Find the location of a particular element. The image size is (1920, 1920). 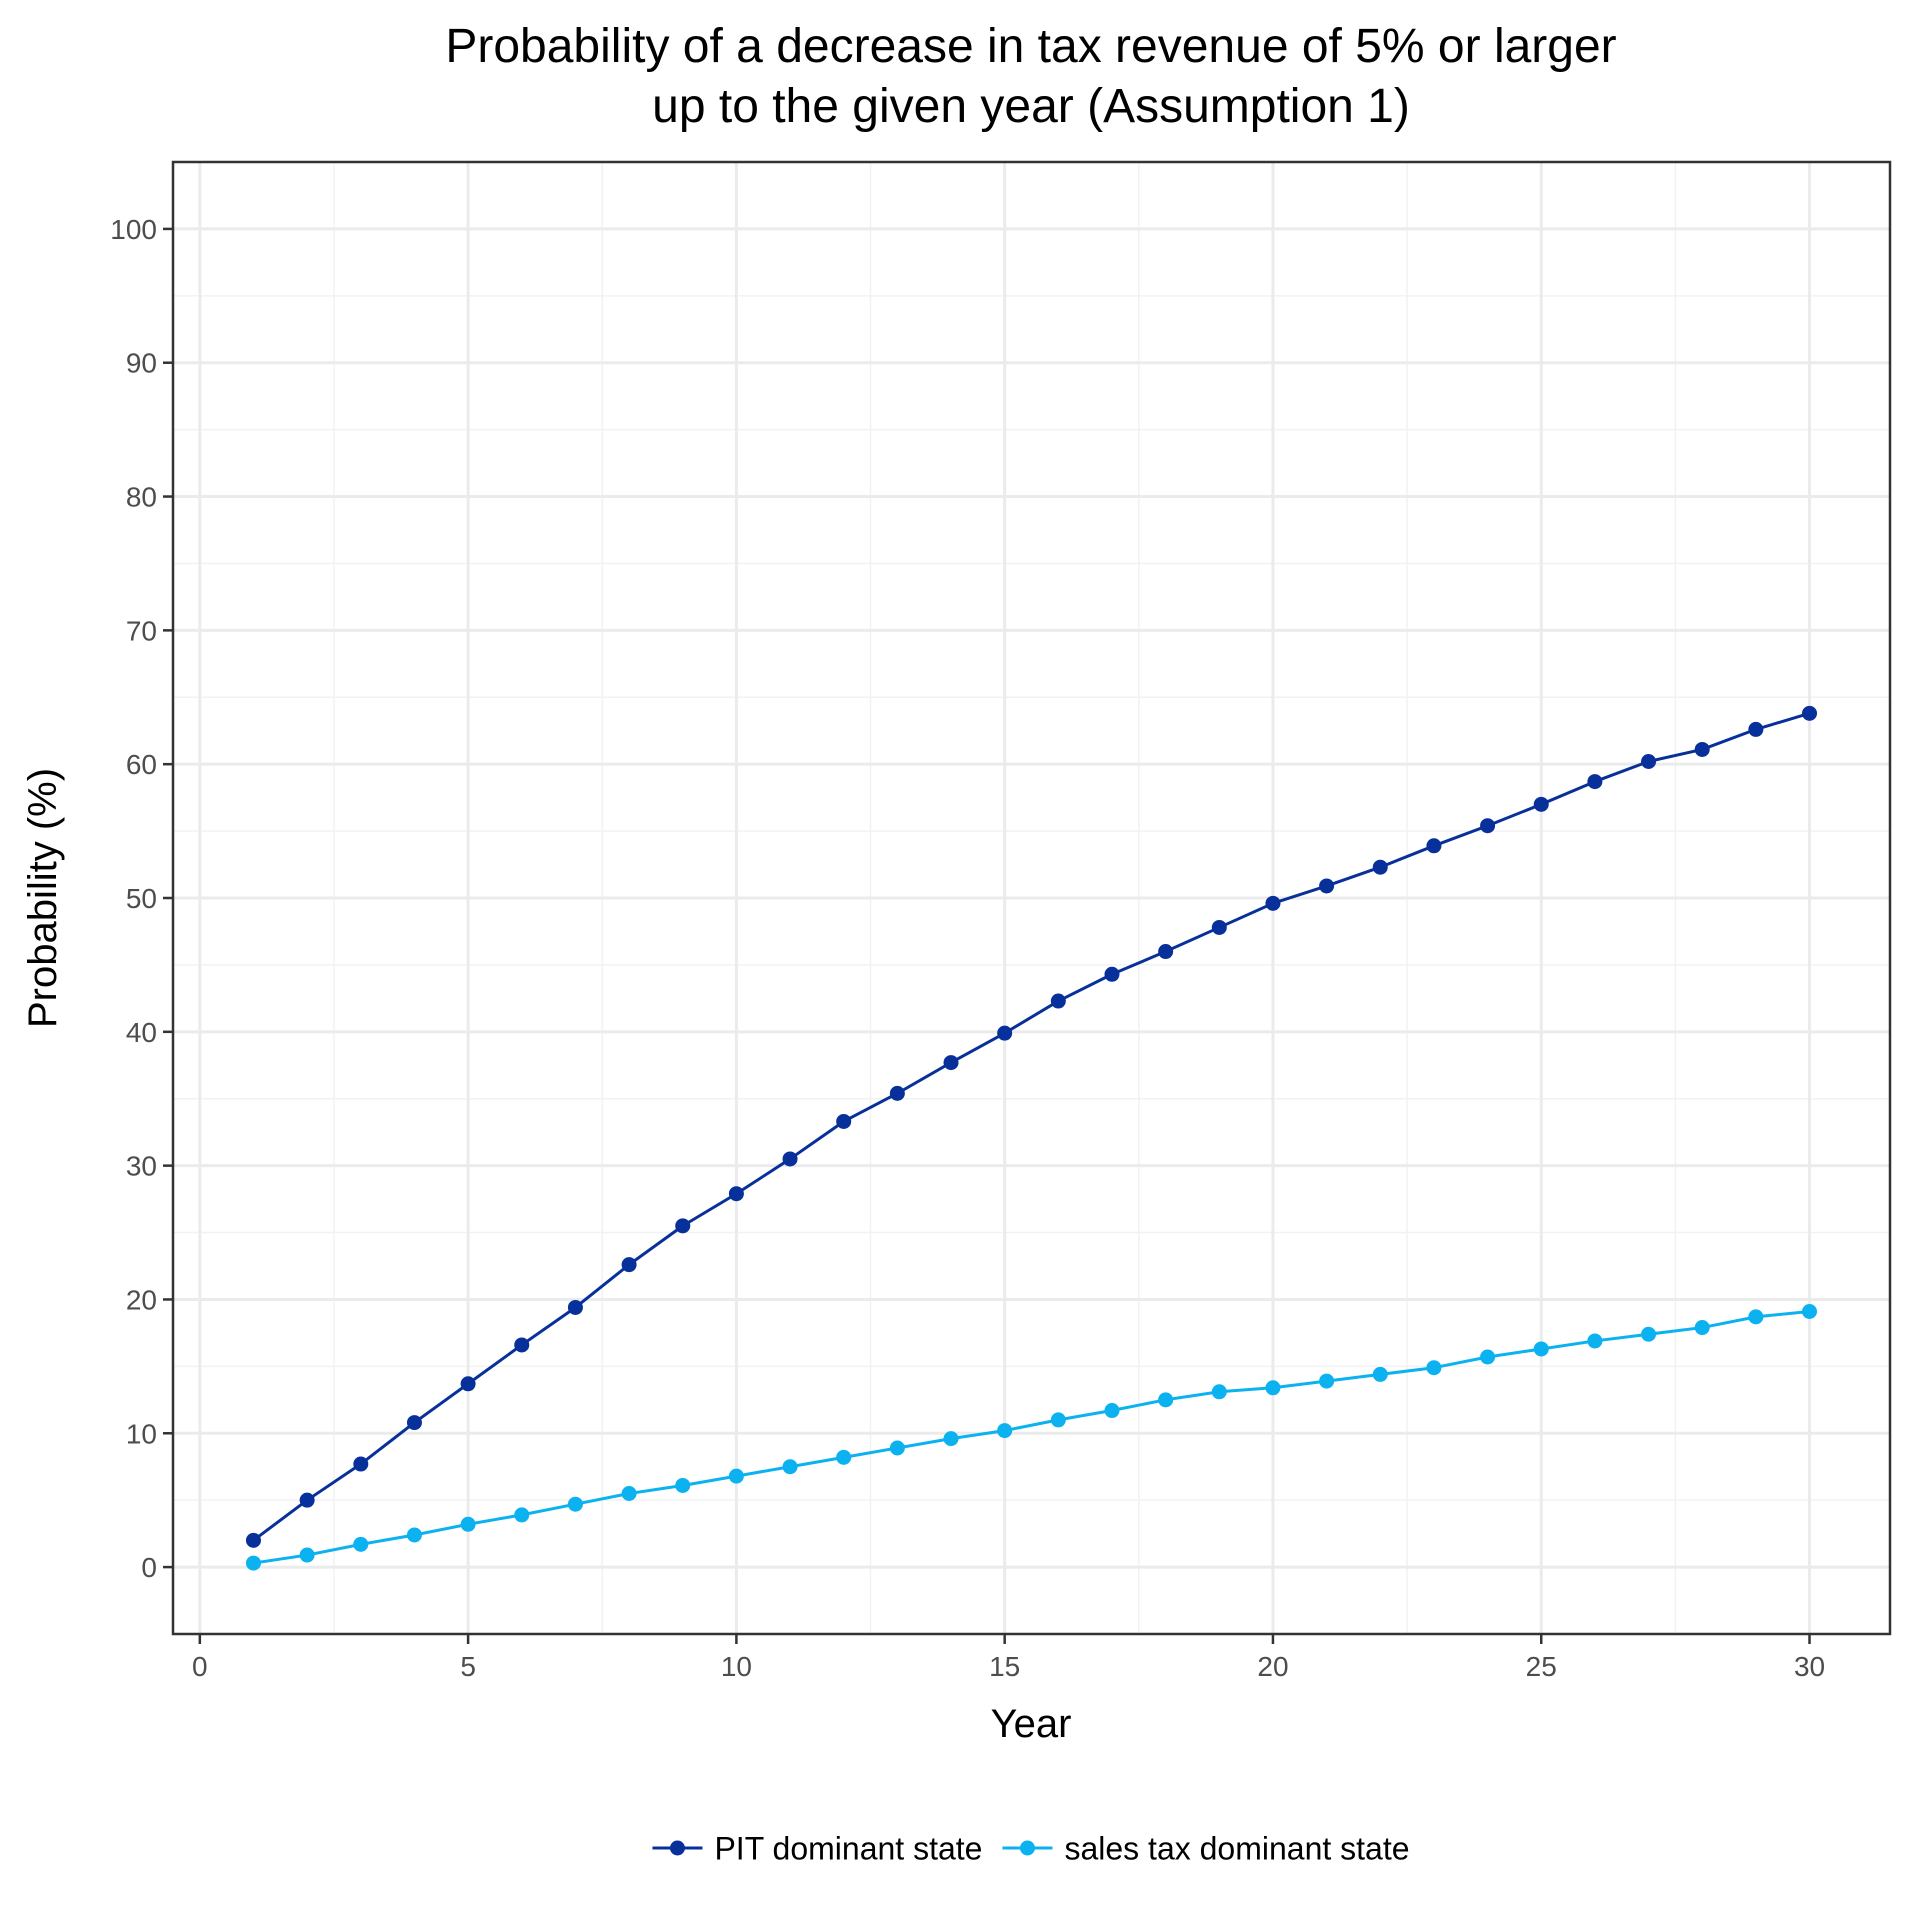

x-tick-label: 25 is located at coordinates (1541, 1666).